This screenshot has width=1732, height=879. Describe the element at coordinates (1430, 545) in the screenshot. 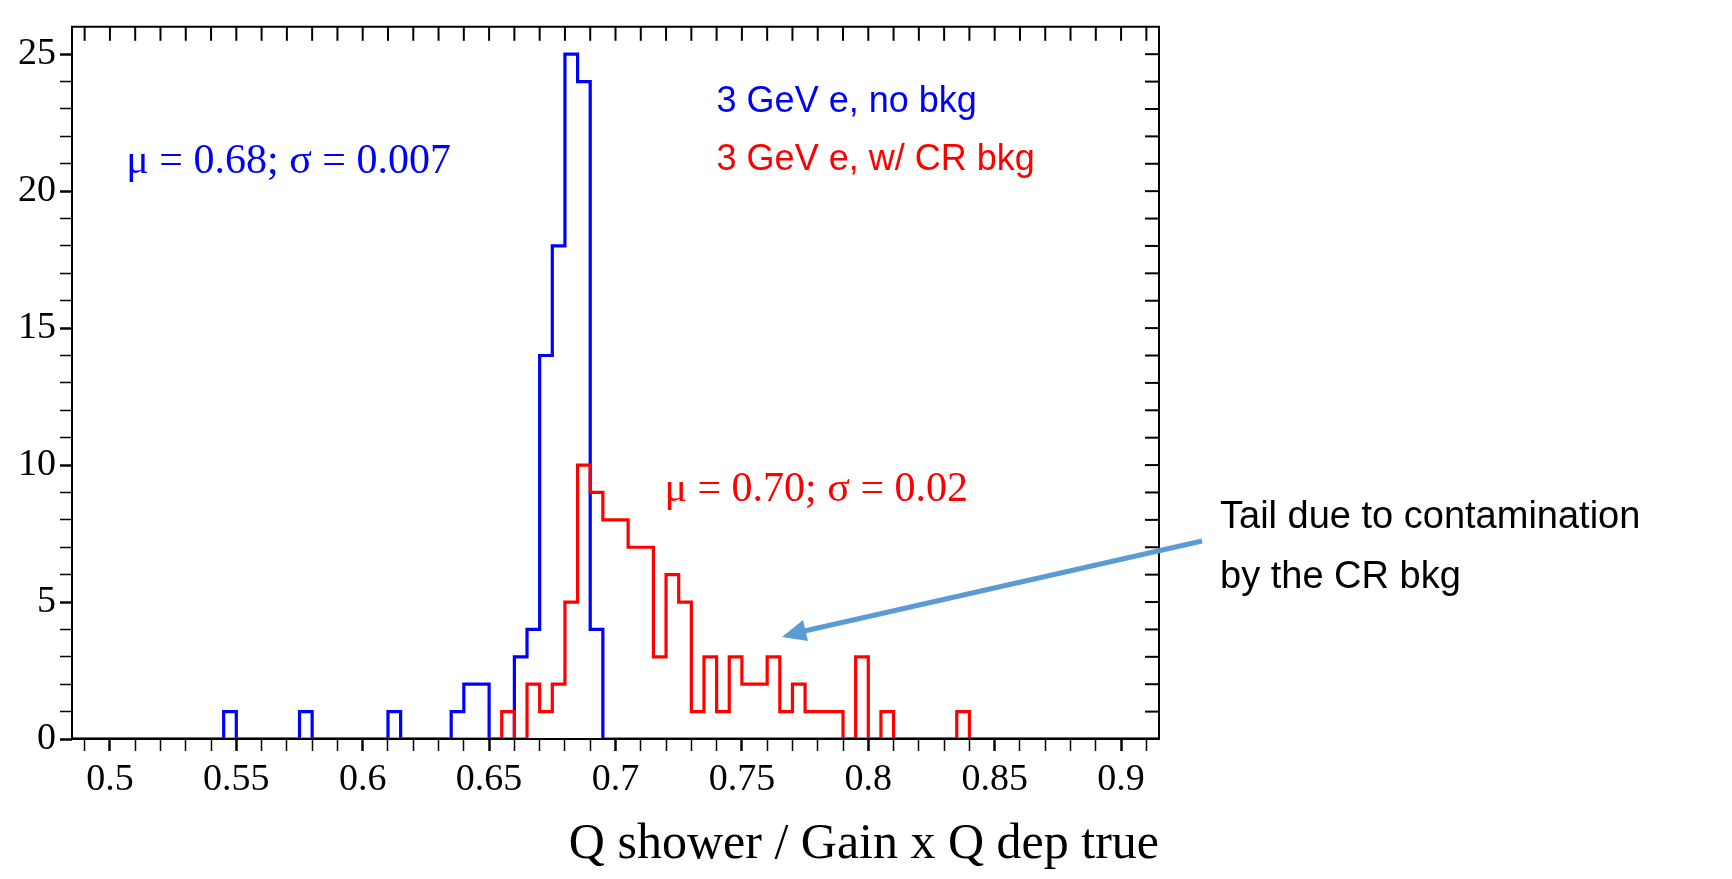

I see `text: Tail due to contamination by the CR bkg` at that location.